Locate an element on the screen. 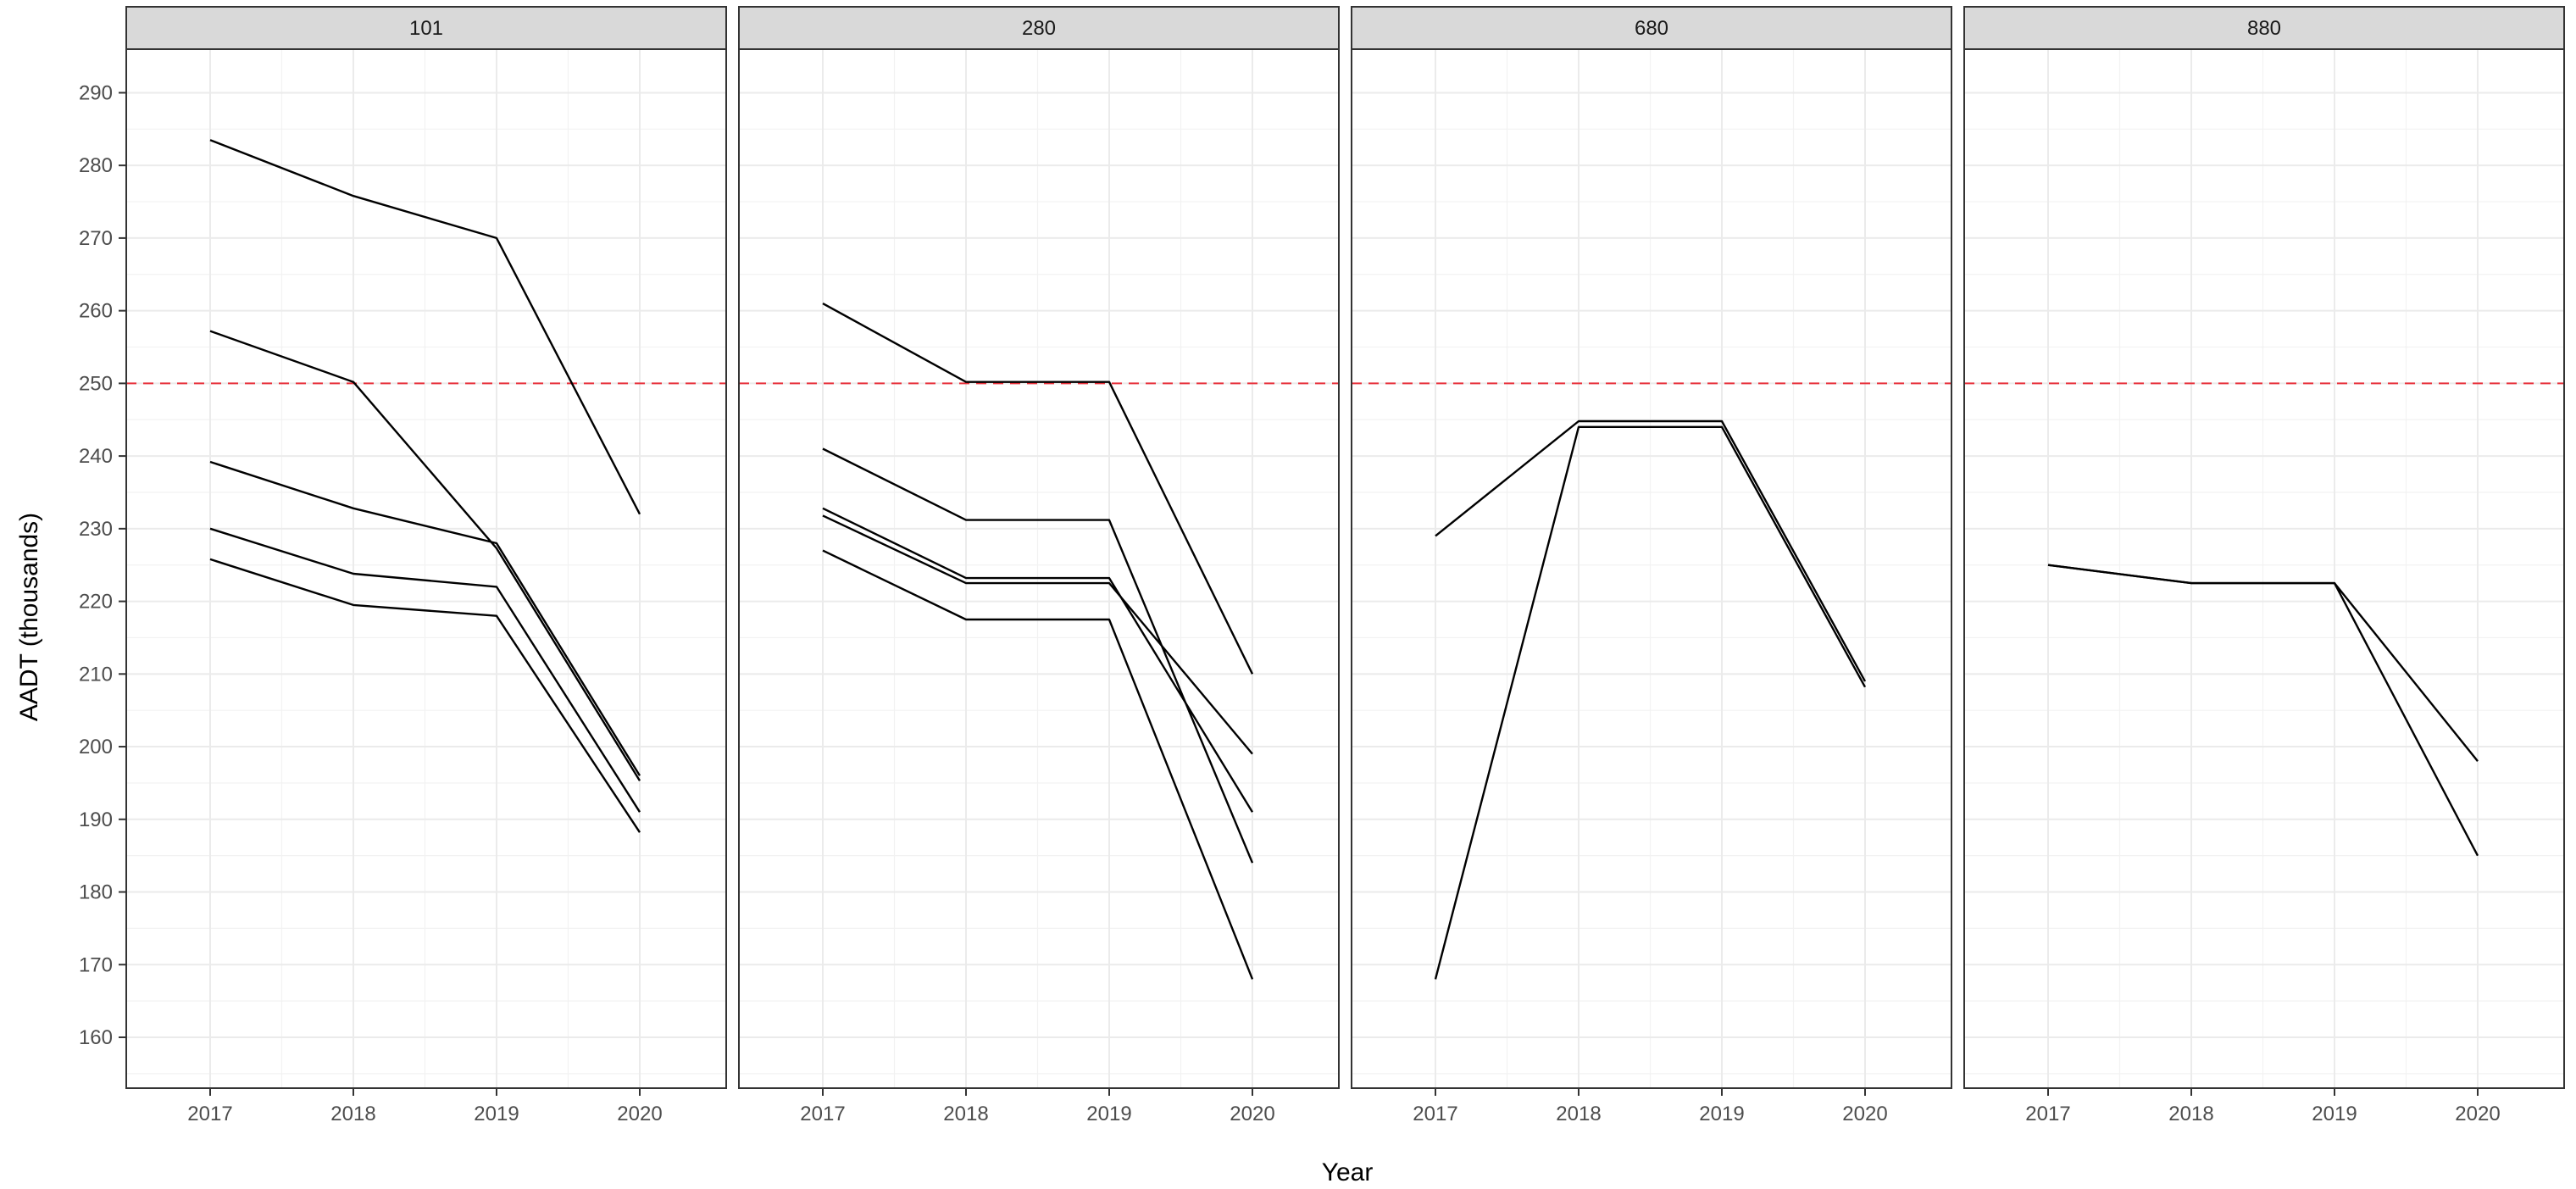 This screenshot has width=2576, height=1189. y-tick-label: 210 is located at coordinates (96, 674).